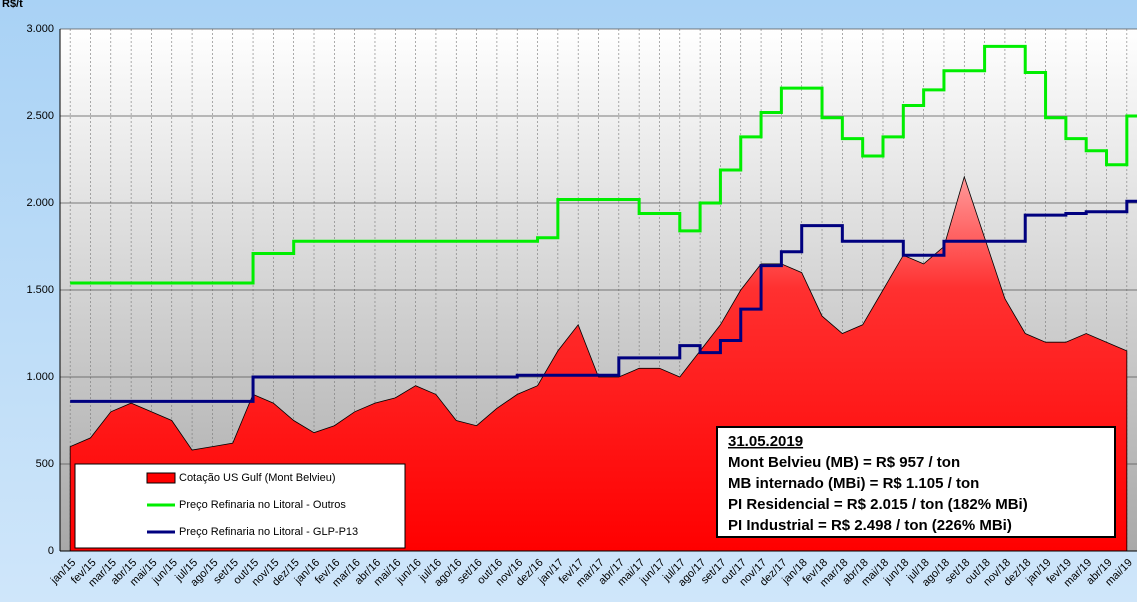 Image resolution: width=1137 pixels, height=607 pixels. I want to click on annotation: 31.05.2019, so click(765, 441).